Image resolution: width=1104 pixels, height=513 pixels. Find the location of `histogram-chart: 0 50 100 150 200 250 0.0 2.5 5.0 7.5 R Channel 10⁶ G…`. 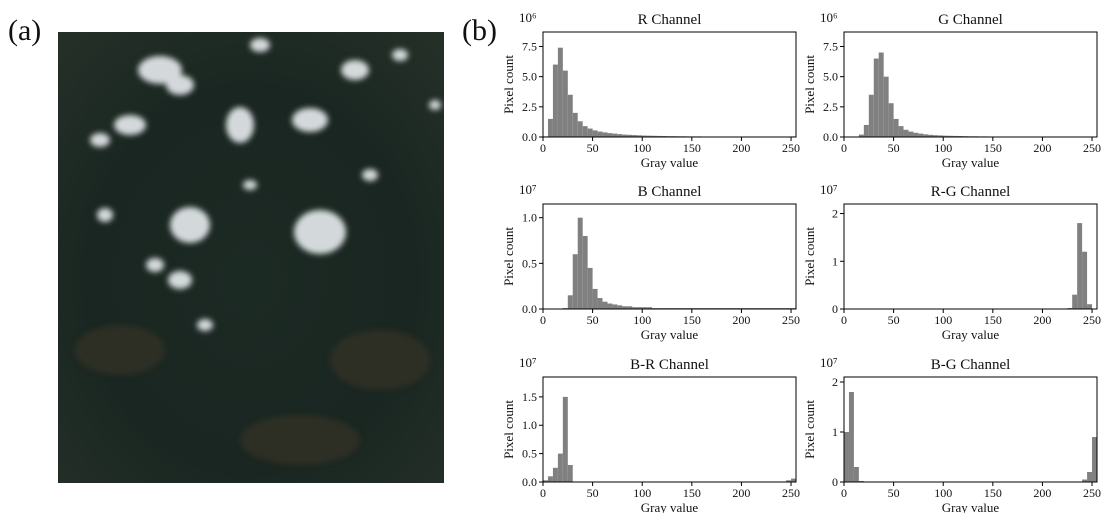

histogram-chart: 0 50 100 150 200 250 0.0 2.5 5.0 7.5 R Channel 10⁶ G… is located at coordinates (650, 90).